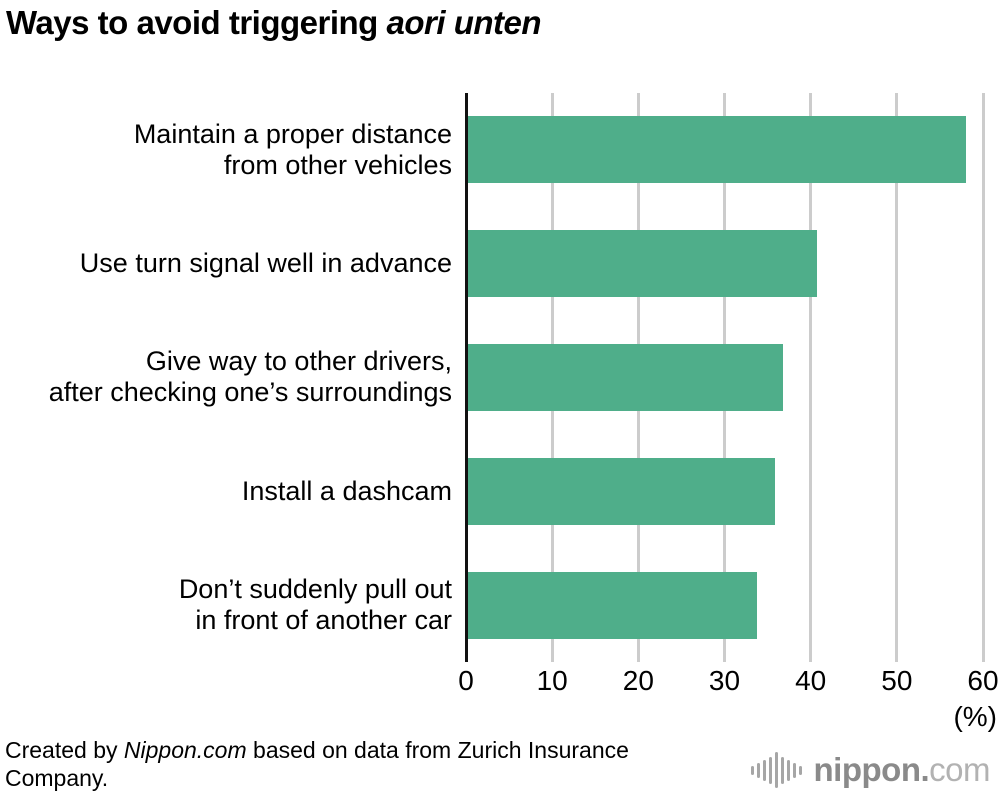 The width and height of the screenshot is (1000, 796). What do you see at coordinates (196, 22) in the screenshot?
I see `chart-title-text: Ways to avoid triggering` at bounding box center [196, 22].